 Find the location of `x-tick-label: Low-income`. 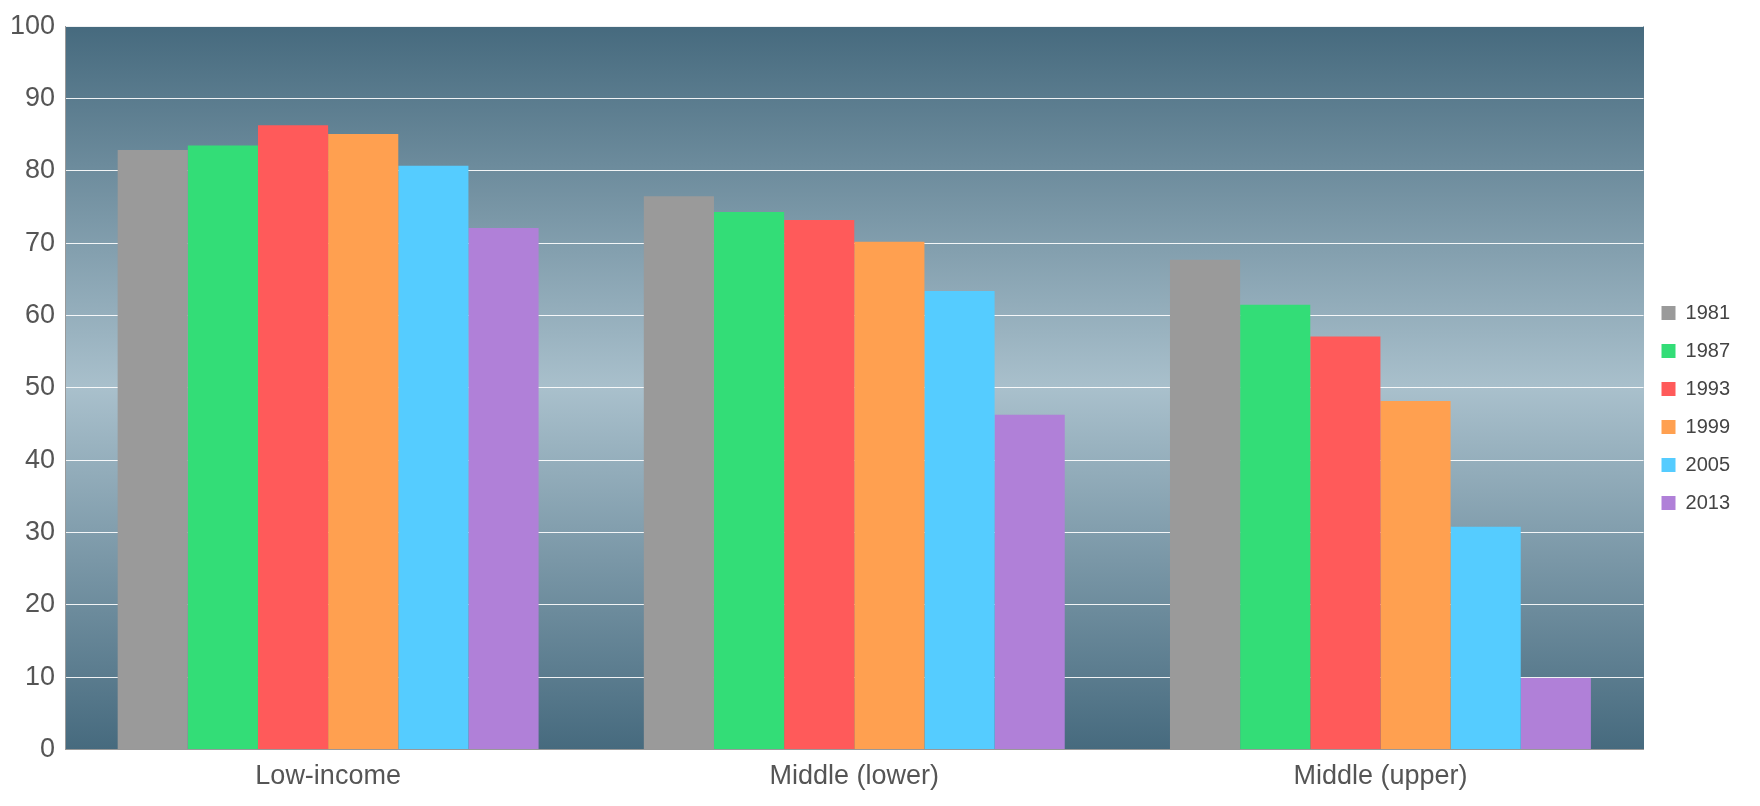

x-tick-label: Low-income is located at coordinates (328, 775).